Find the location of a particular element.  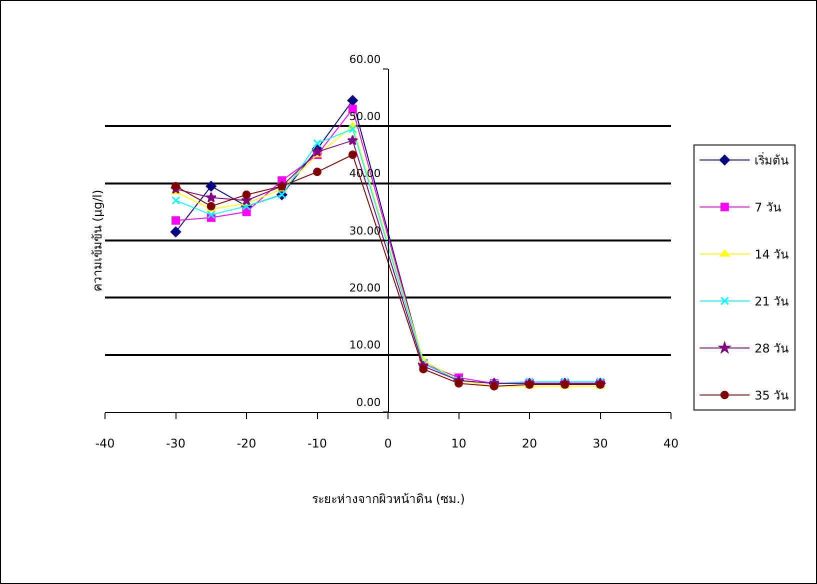

x-tick-label: -10 is located at coordinates (317, 443).